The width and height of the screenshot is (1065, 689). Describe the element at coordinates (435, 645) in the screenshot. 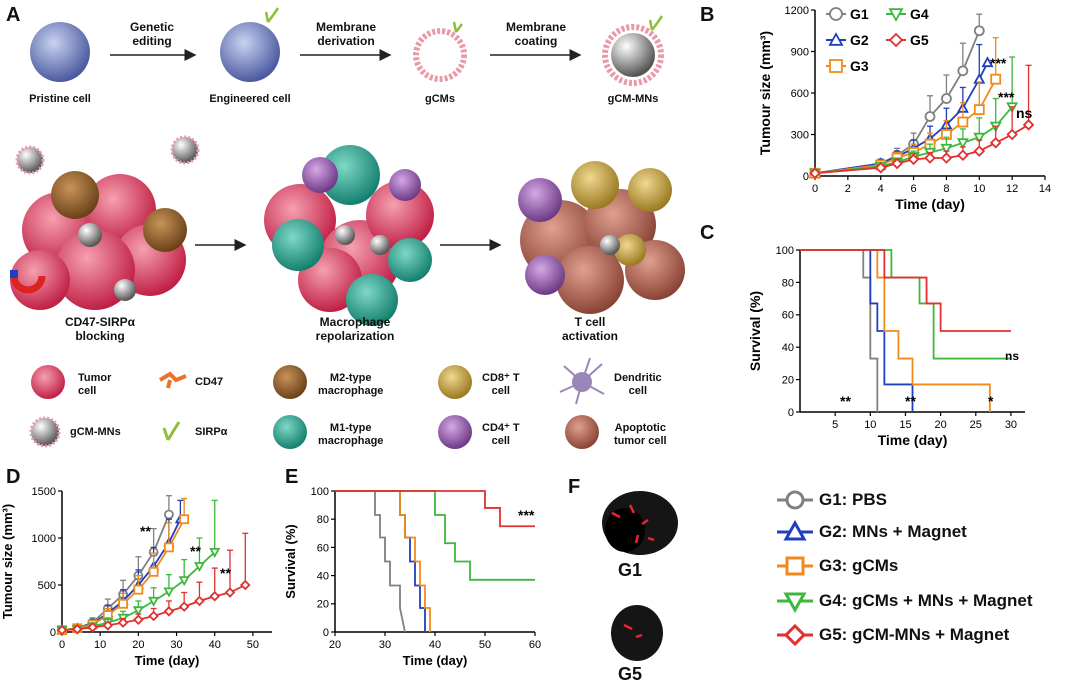

I see `x-tick-label: 40` at that location.